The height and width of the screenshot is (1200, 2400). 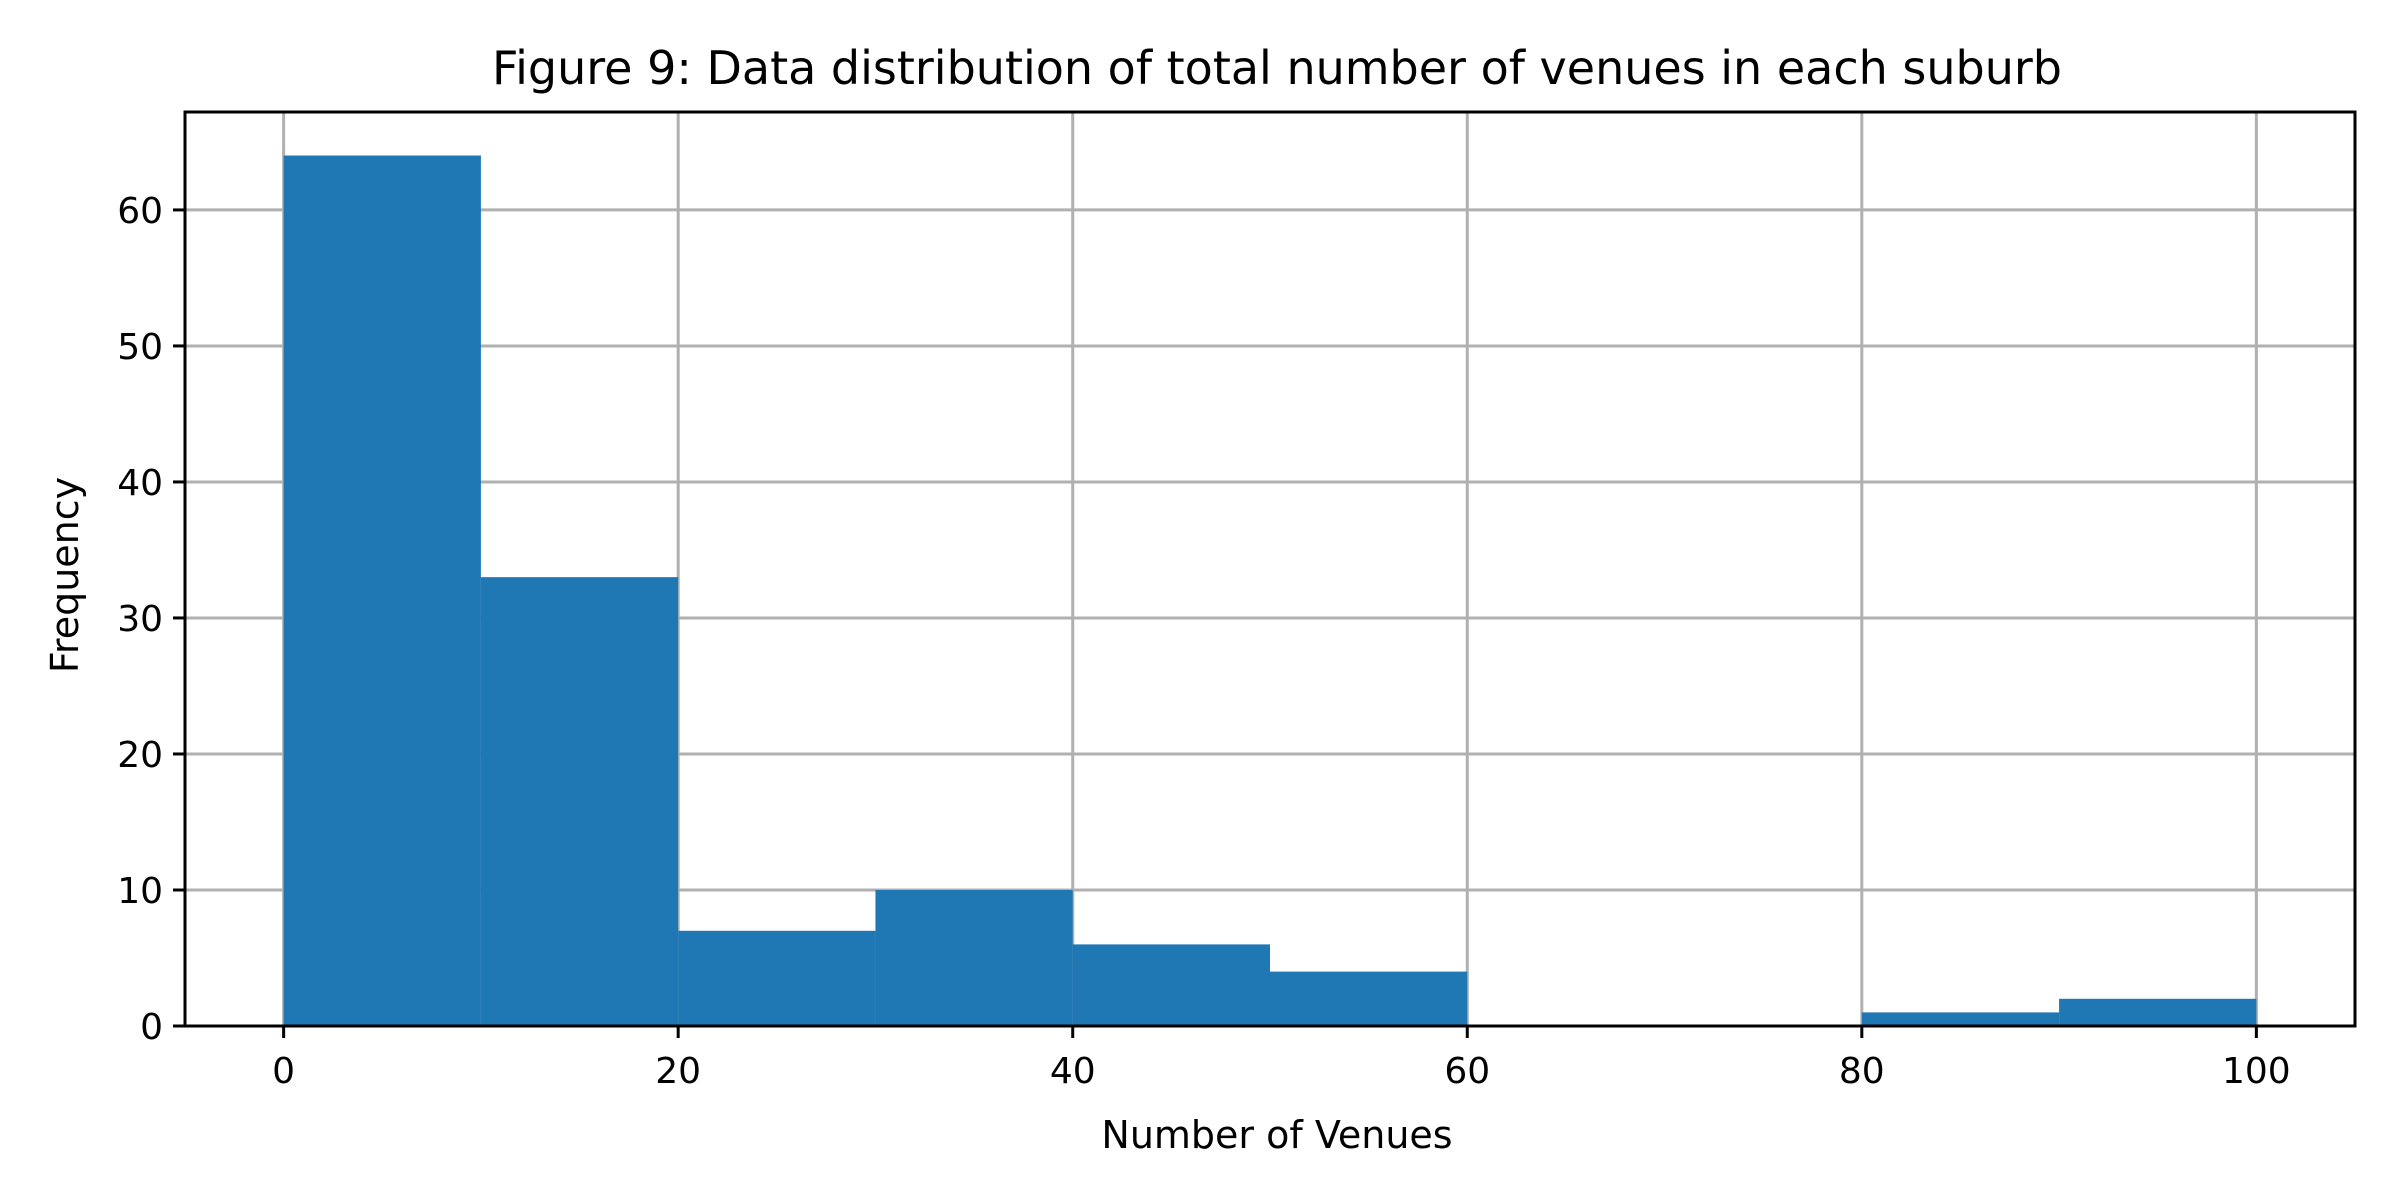 I want to click on y-tick-label: 10, so click(x=140, y=891).